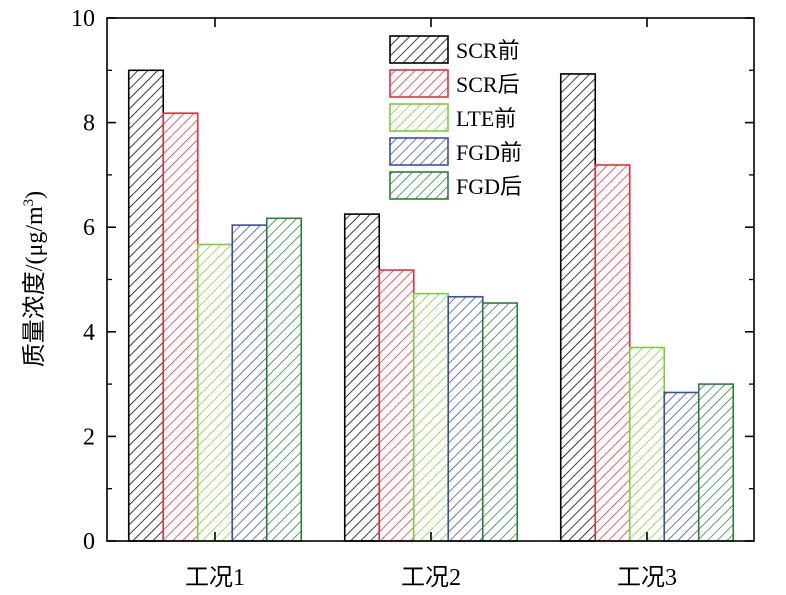  Describe the element at coordinates (89, 228) in the screenshot. I see `y-tick-label: 6` at that location.